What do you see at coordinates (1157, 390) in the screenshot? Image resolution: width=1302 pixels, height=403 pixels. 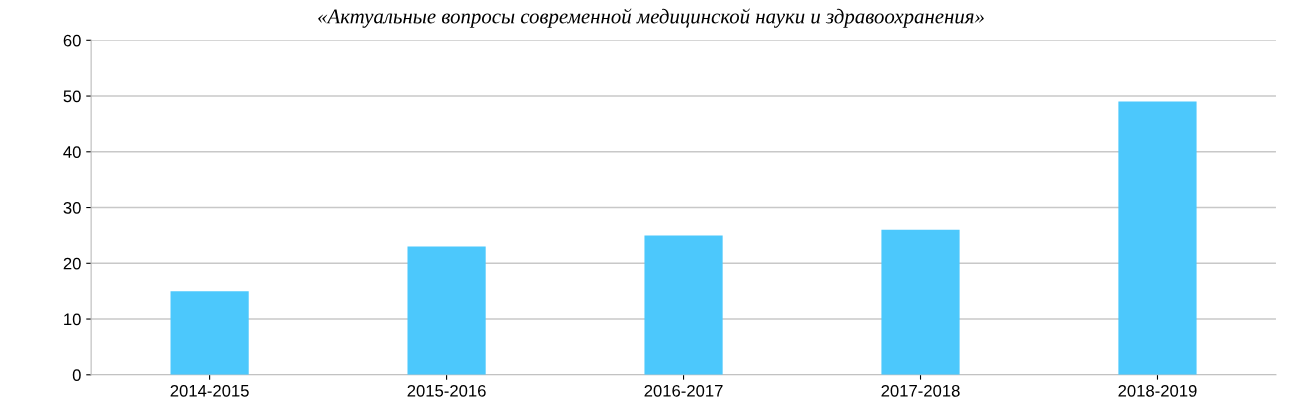 I see `x-tick-label: 2018-2019` at bounding box center [1157, 390].